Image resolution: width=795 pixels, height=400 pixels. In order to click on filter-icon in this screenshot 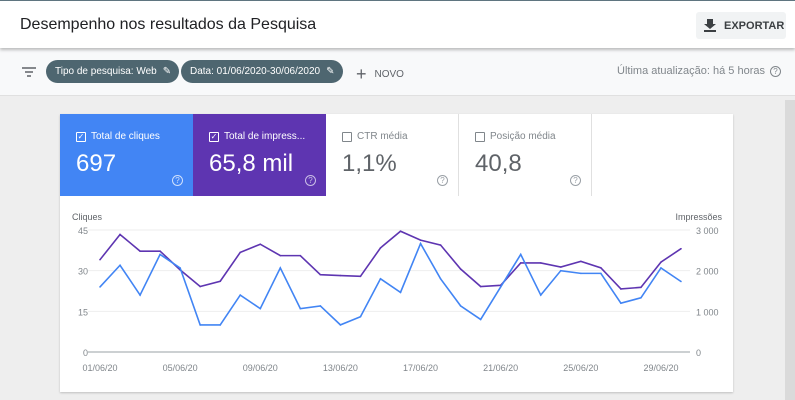, I will do `click(29, 72)`.